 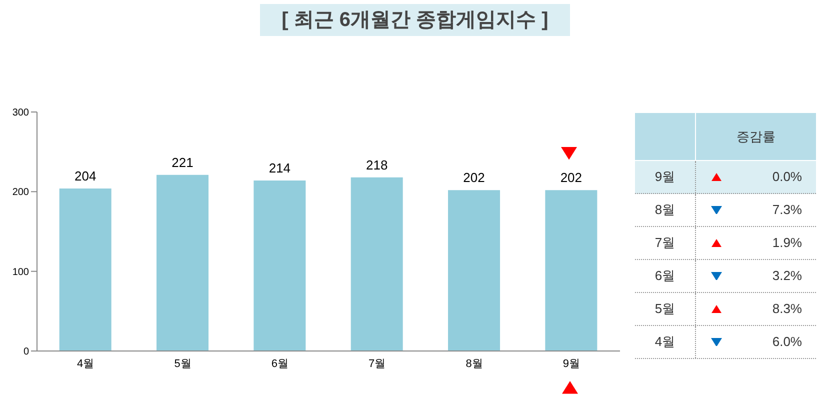 I want to click on y-tick-label: 9월, so click(x=665, y=177).